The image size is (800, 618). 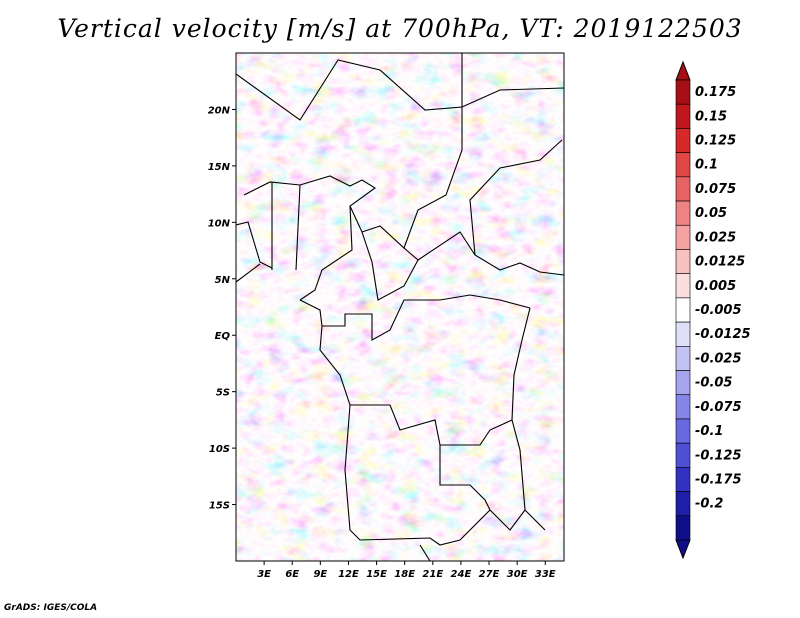 What do you see at coordinates (219, 110) in the screenshot?
I see `lat-tick-label: 20N` at bounding box center [219, 110].